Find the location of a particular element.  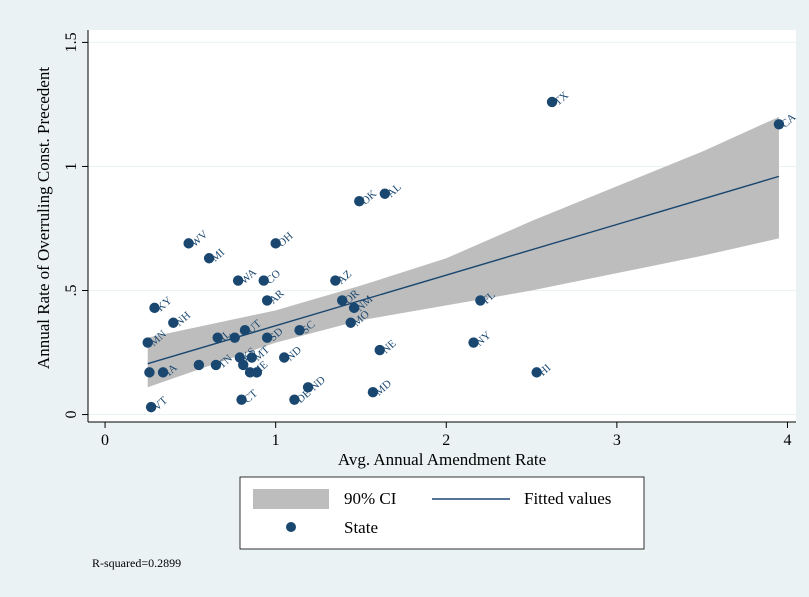

x-tick-label-3: 3 is located at coordinates (617, 440).